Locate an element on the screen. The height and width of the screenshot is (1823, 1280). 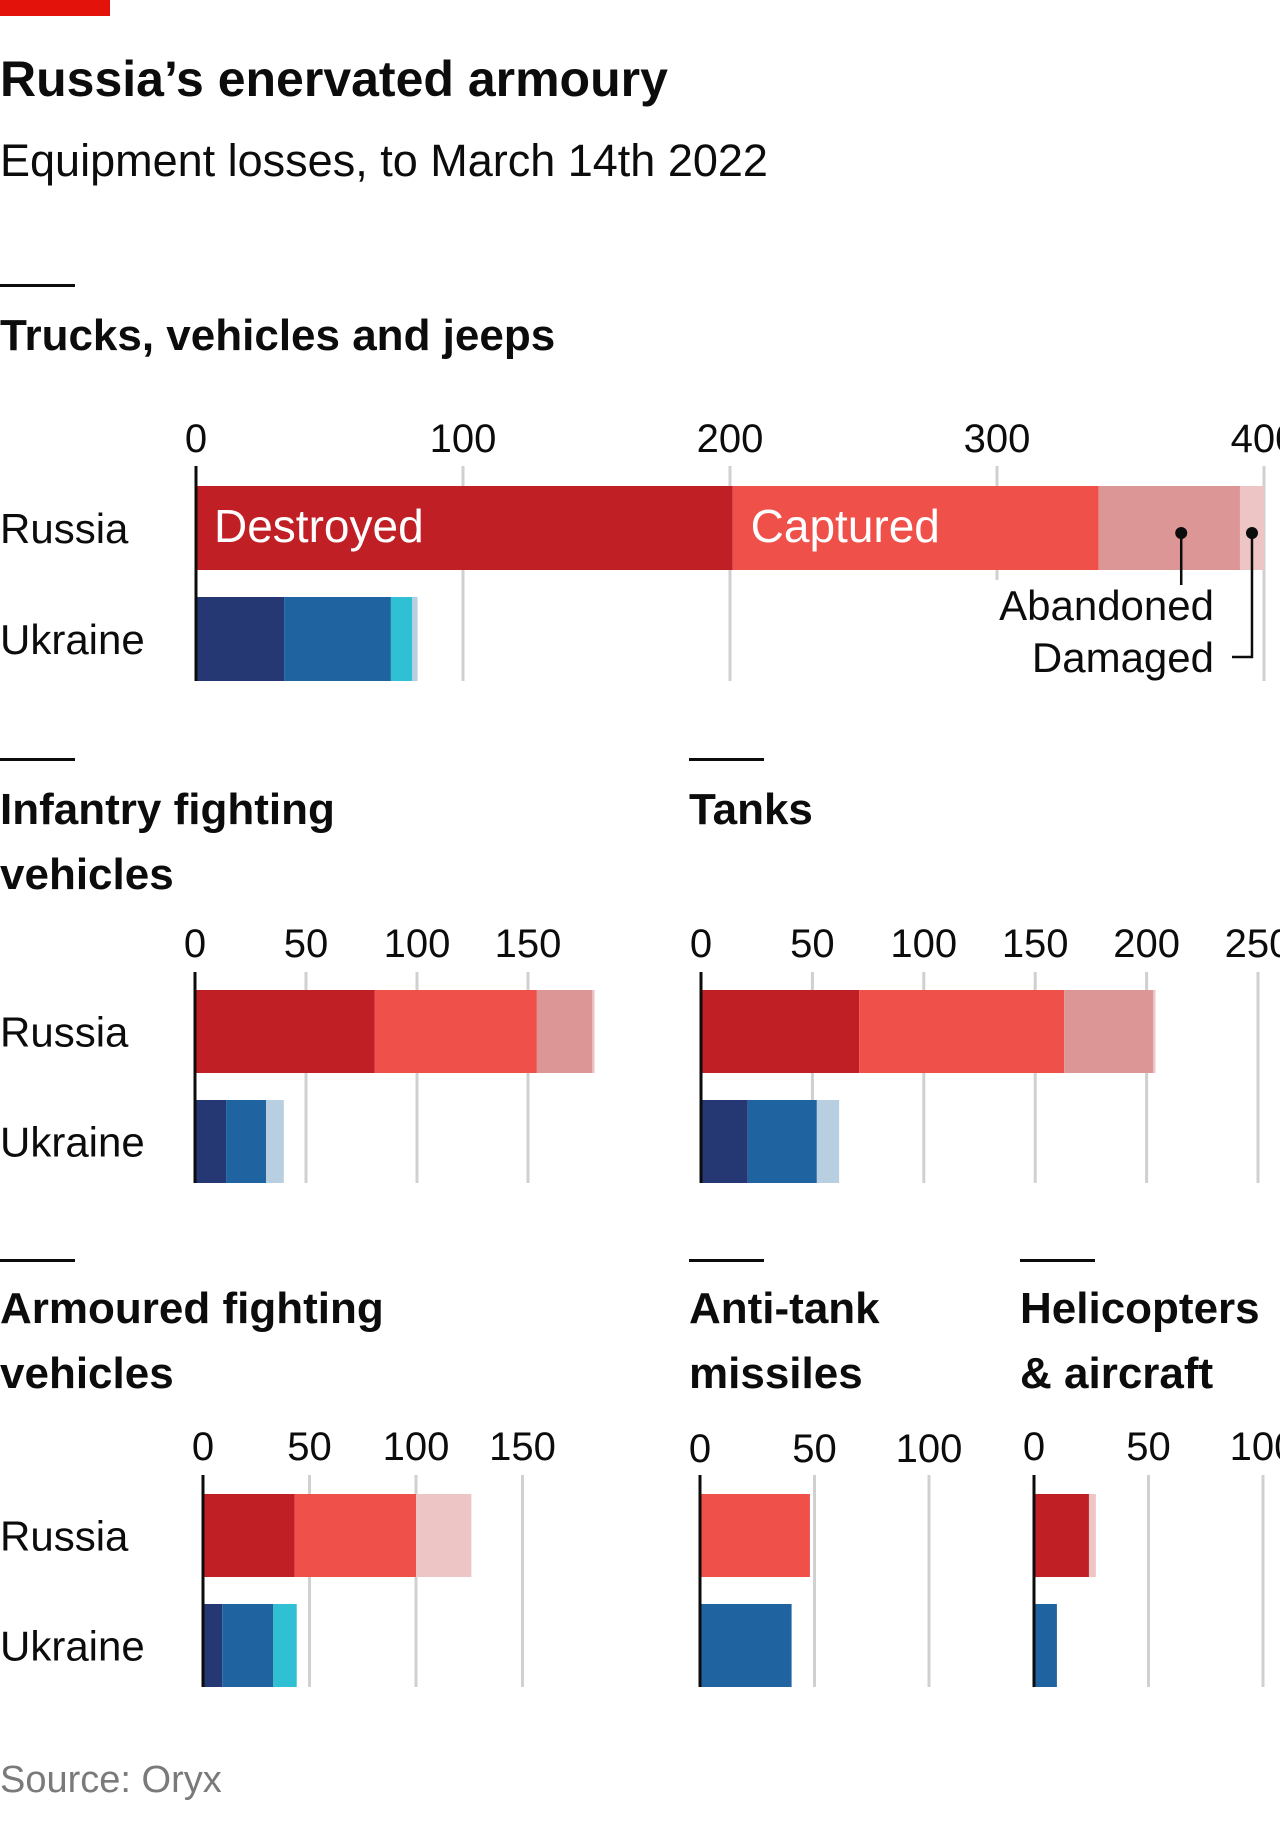
label-damaged: Damaged is located at coordinates (1123, 657).